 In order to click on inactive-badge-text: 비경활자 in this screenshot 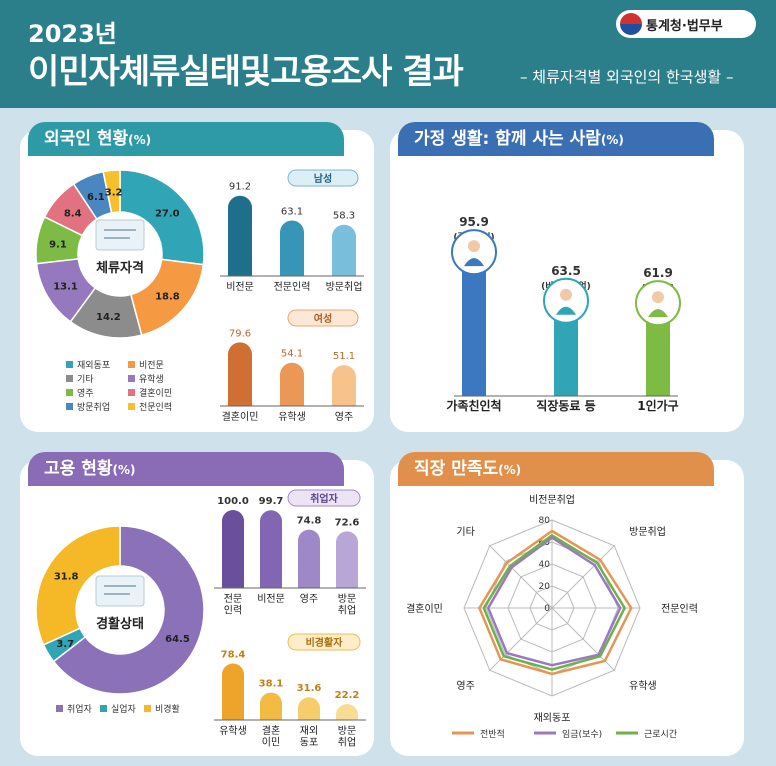, I will do `click(325, 642)`.